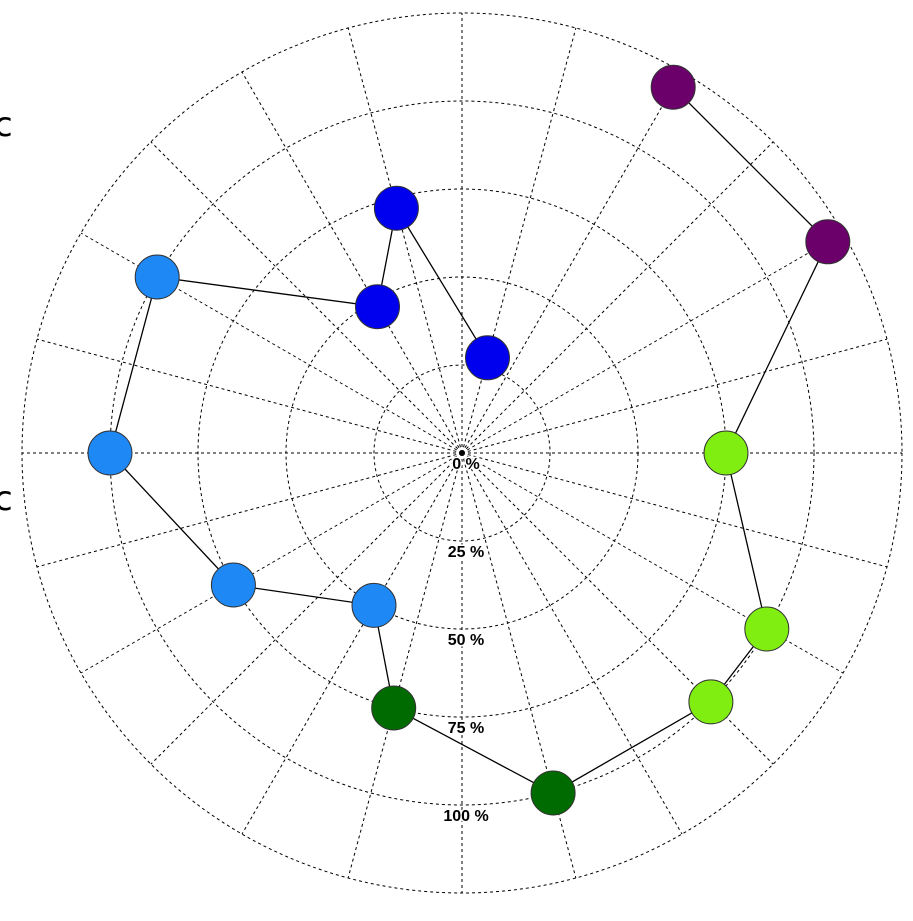 The height and width of the screenshot is (921, 913). I want to click on radial-tick-label: 25 %, so click(466, 552).